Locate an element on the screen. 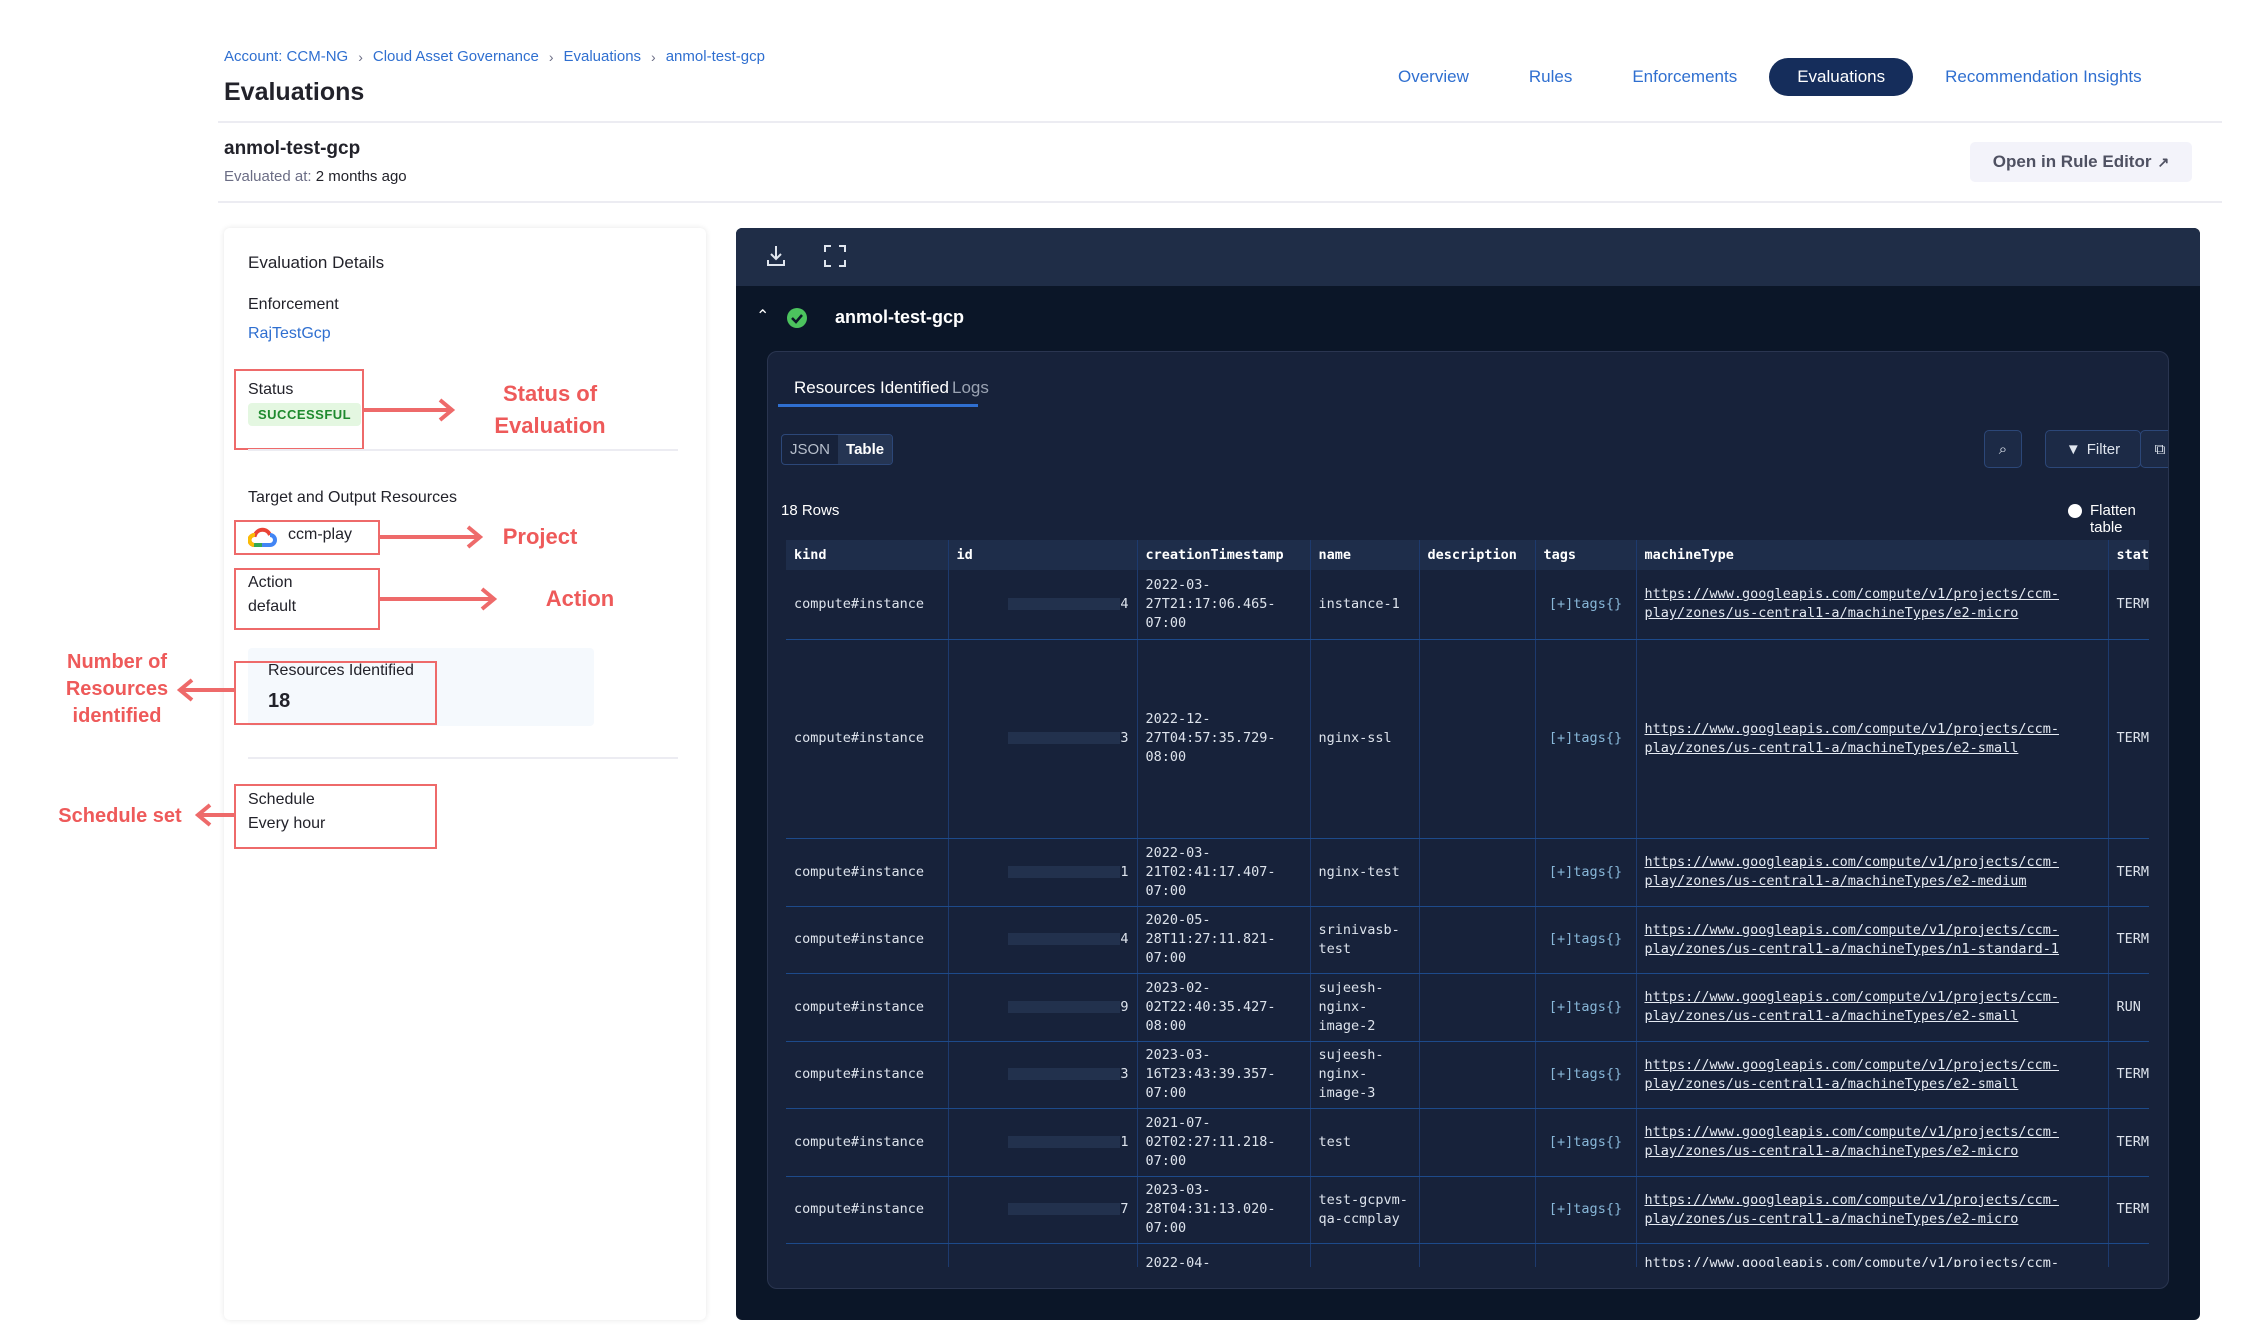 The height and width of the screenshot is (1342, 2244). search-button: ⌕ is located at coordinates (2003, 449).